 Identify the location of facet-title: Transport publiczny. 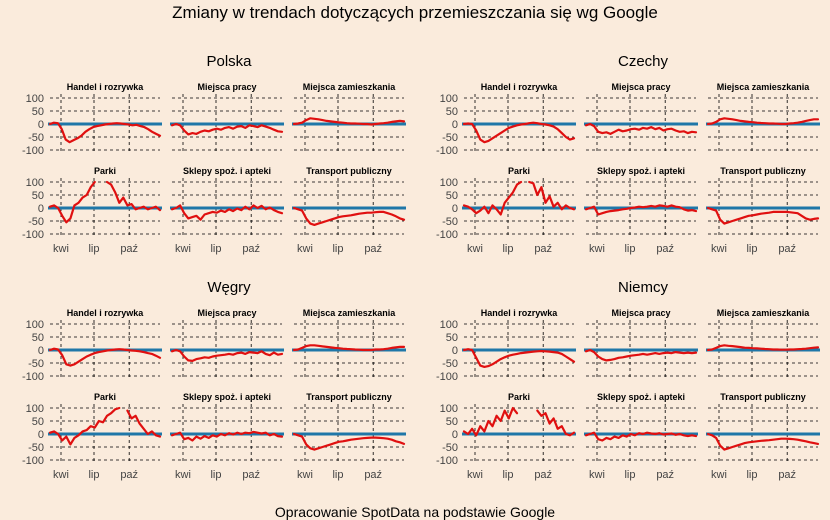
(349, 171).